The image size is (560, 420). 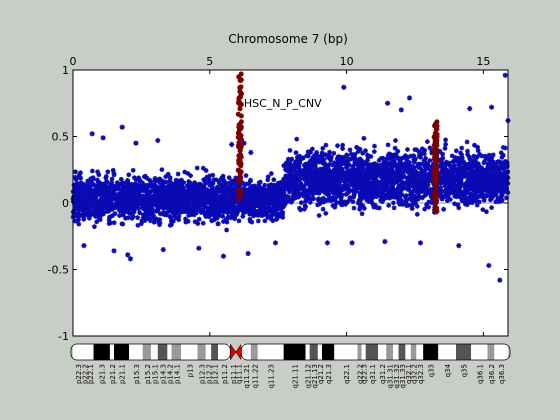 What do you see at coordinates (337, 143) in the screenshot?
I see `cnv-points` at bounding box center [337, 143].